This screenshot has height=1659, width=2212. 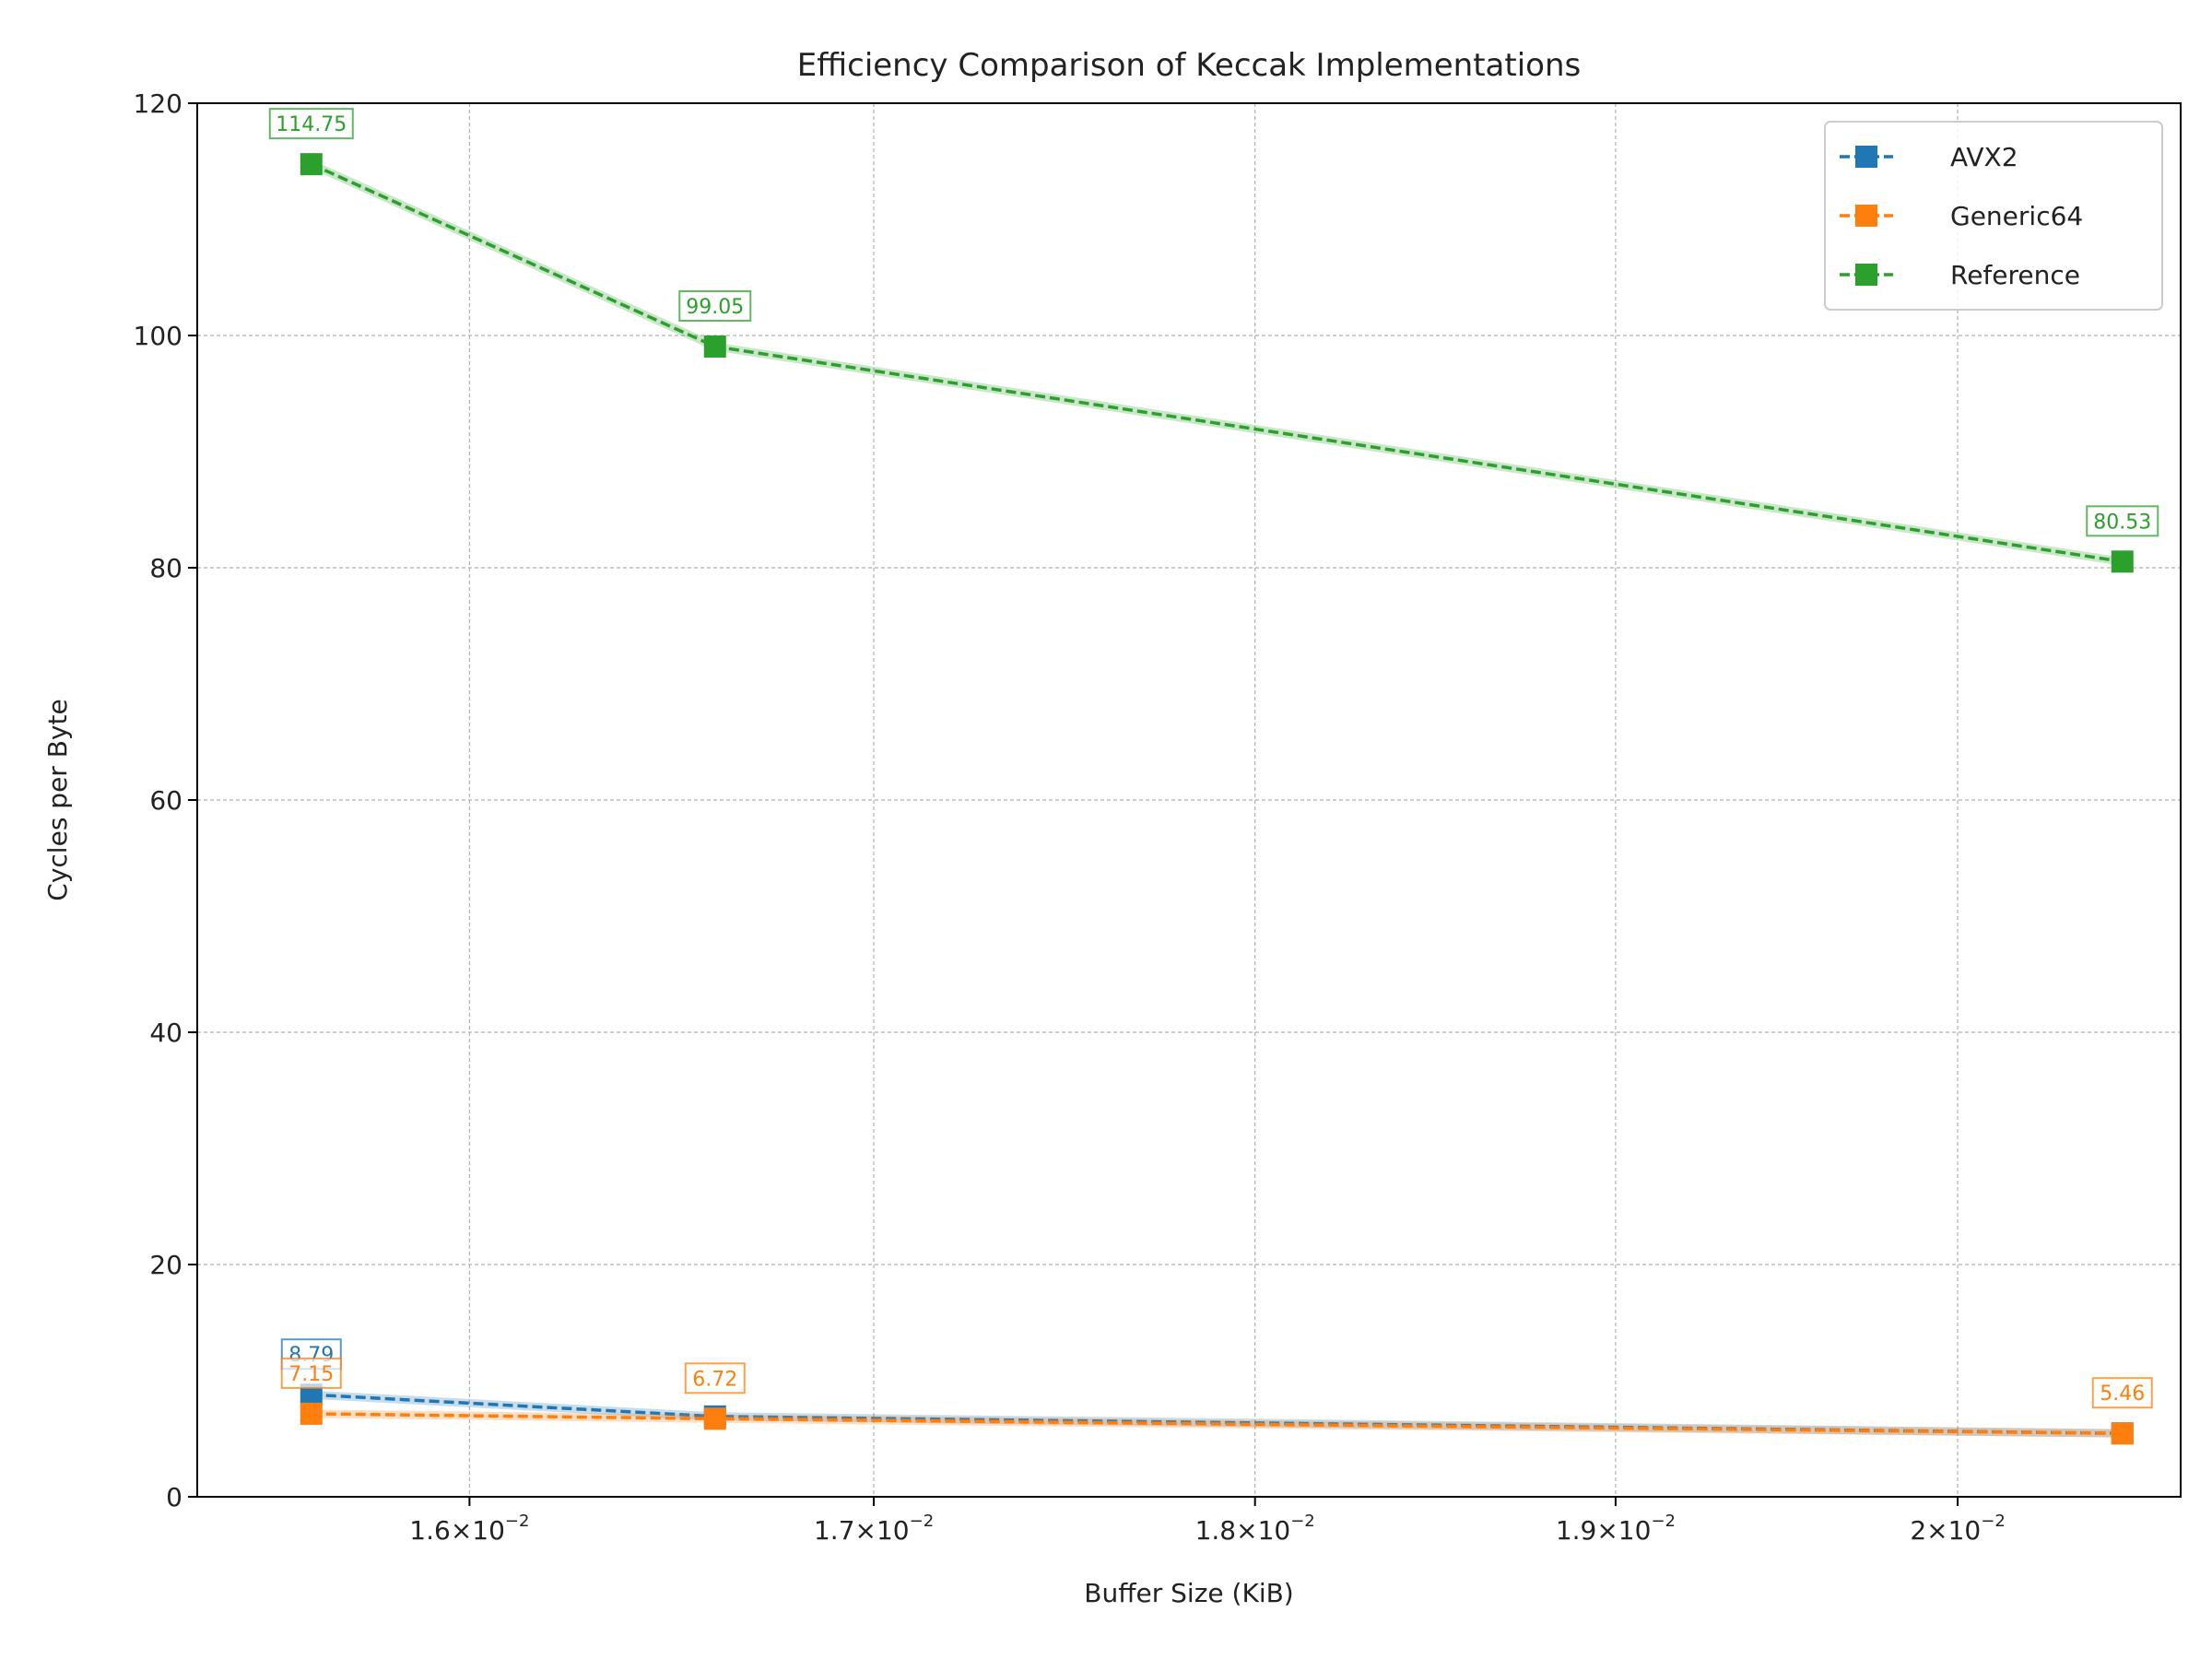 I want to click on data-label-text: 99.05, so click(x=715, y=307).